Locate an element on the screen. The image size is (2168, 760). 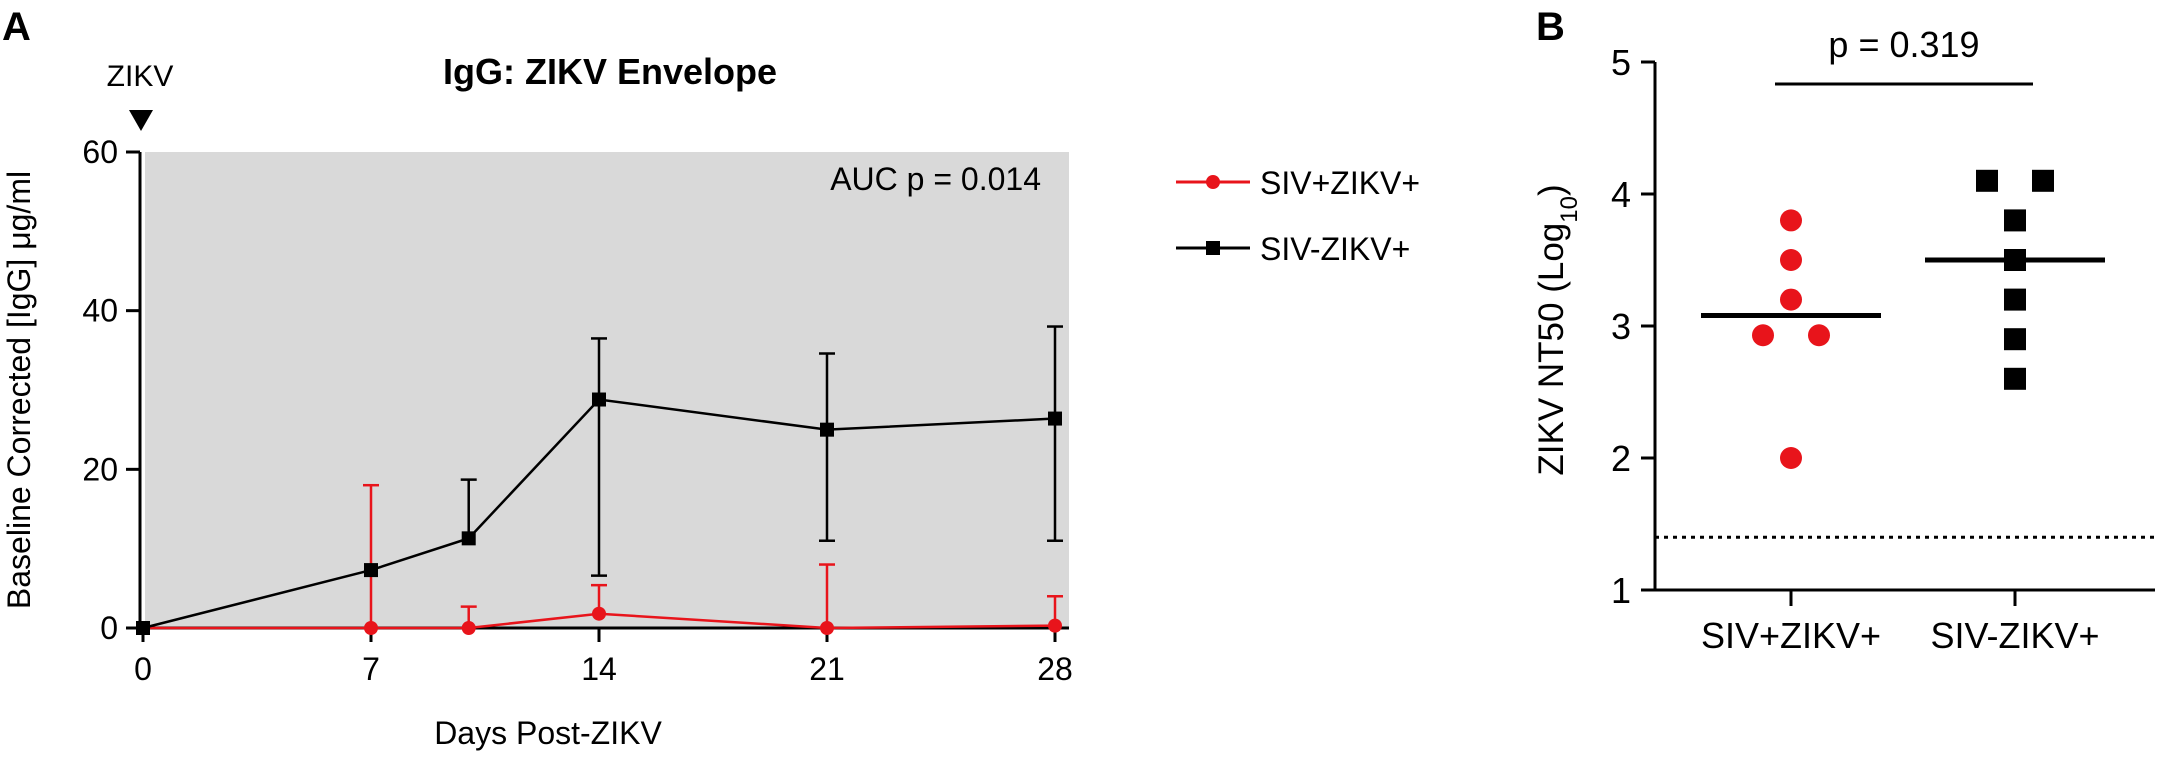
panel-b-y-label-subscript: 10 is located at coordinates (1569, 209).